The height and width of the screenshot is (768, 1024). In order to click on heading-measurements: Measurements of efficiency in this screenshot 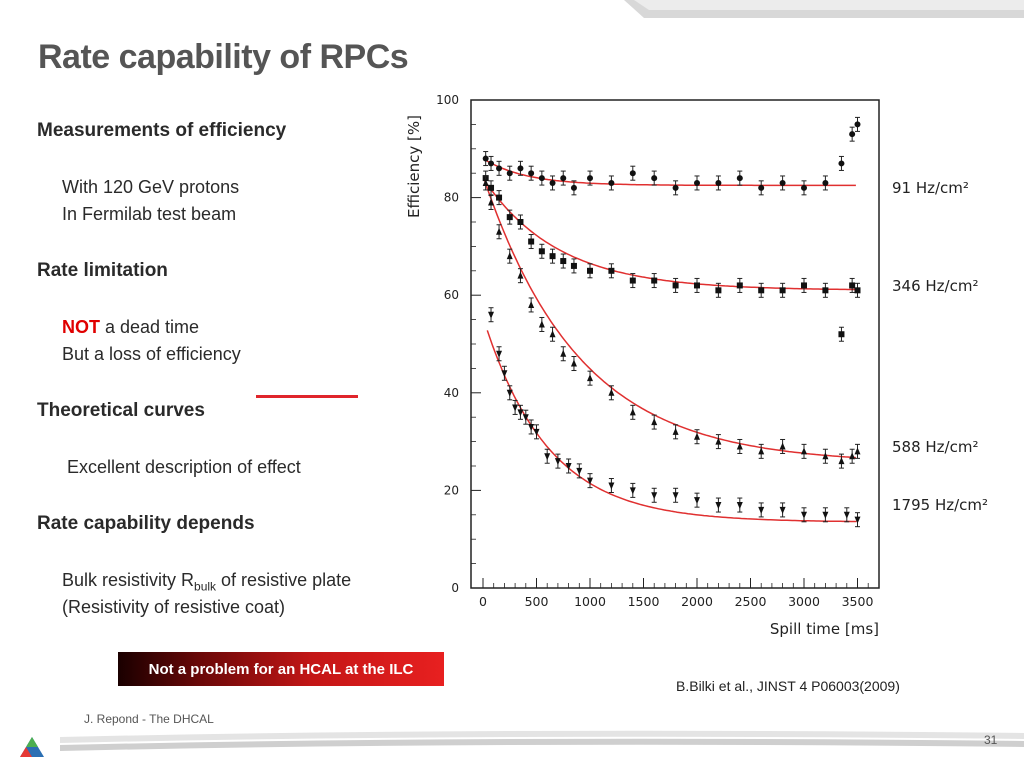, I will do `click(162, 130)`.